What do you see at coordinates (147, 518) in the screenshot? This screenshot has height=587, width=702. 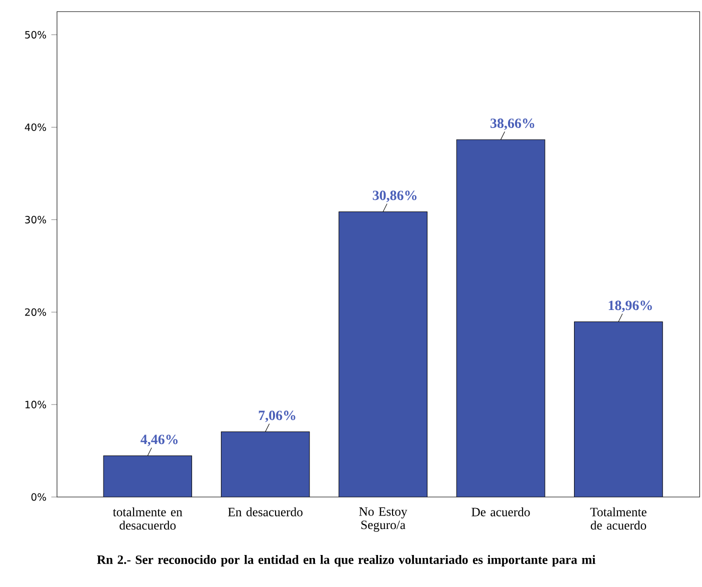 I see `x-tick-label: totalmente en desacuerdo` at bounding box center [147, 518].